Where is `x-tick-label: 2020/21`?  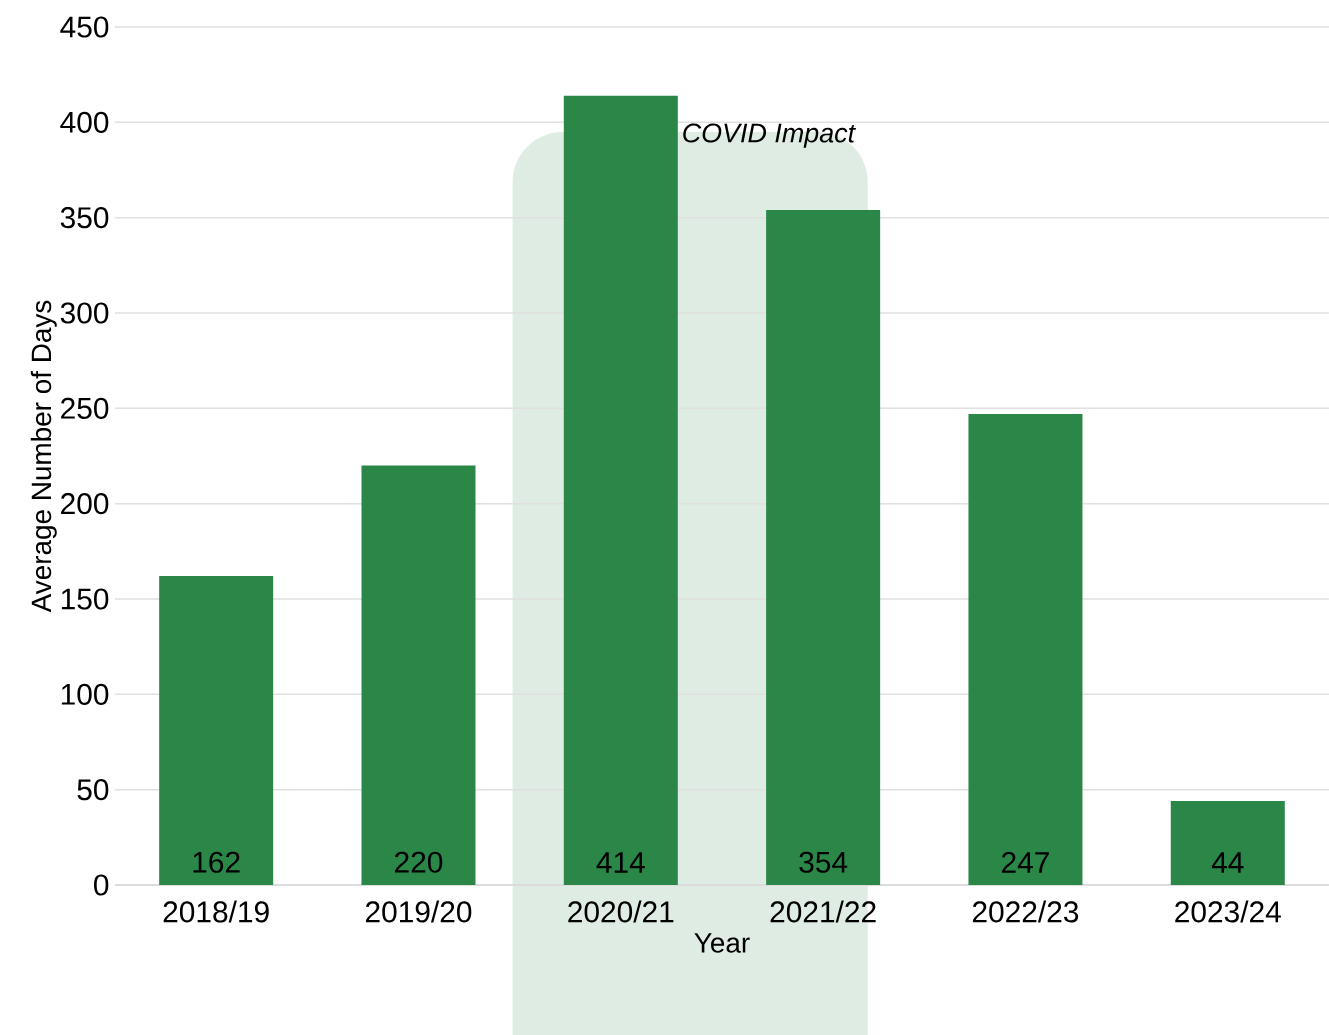 x-tick-label: 2020/21 is located at coordinates (621, 911).